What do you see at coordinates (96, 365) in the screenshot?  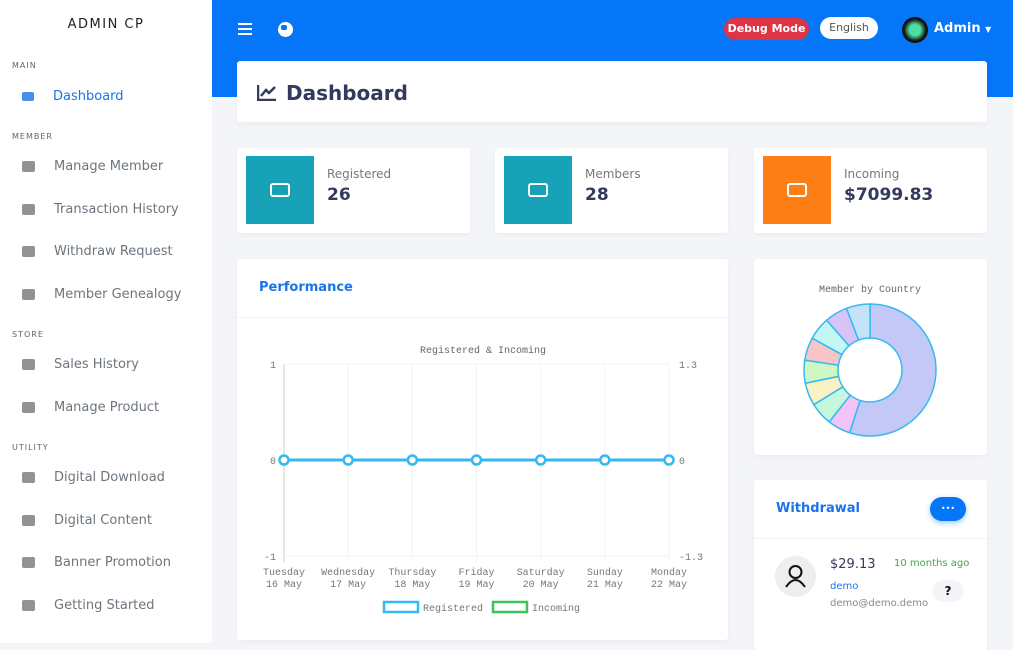 I see `sidebar-item-label: Sales History` at bounding box center [96, 365].